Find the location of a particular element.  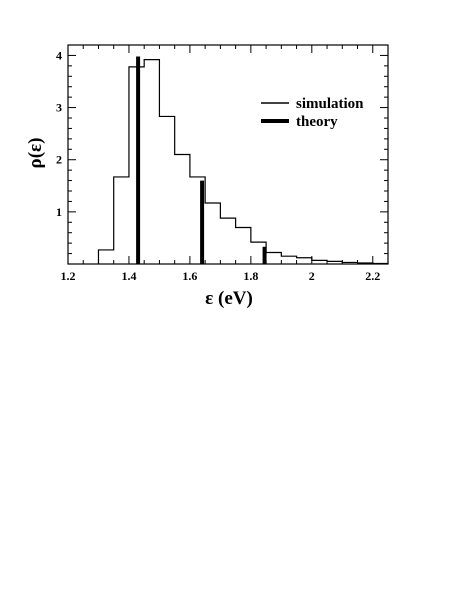

y-tick-label: 1 is located at coordinates (59, 212).